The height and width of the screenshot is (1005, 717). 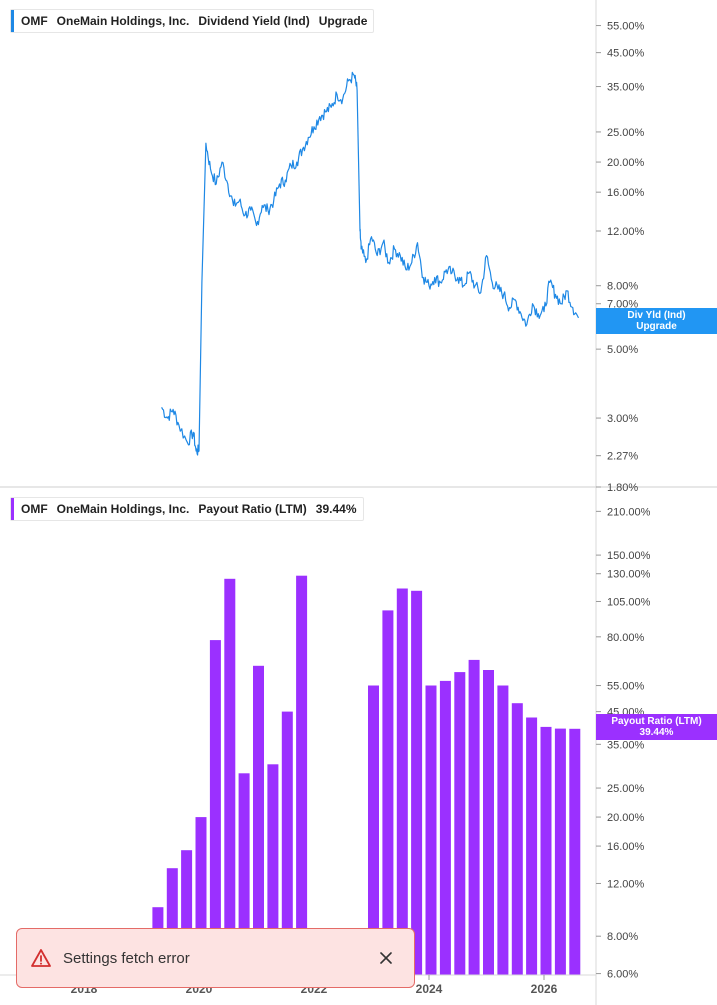 I want to click on top-y-tick-label: 2.27%, so click(x=622, y=457).